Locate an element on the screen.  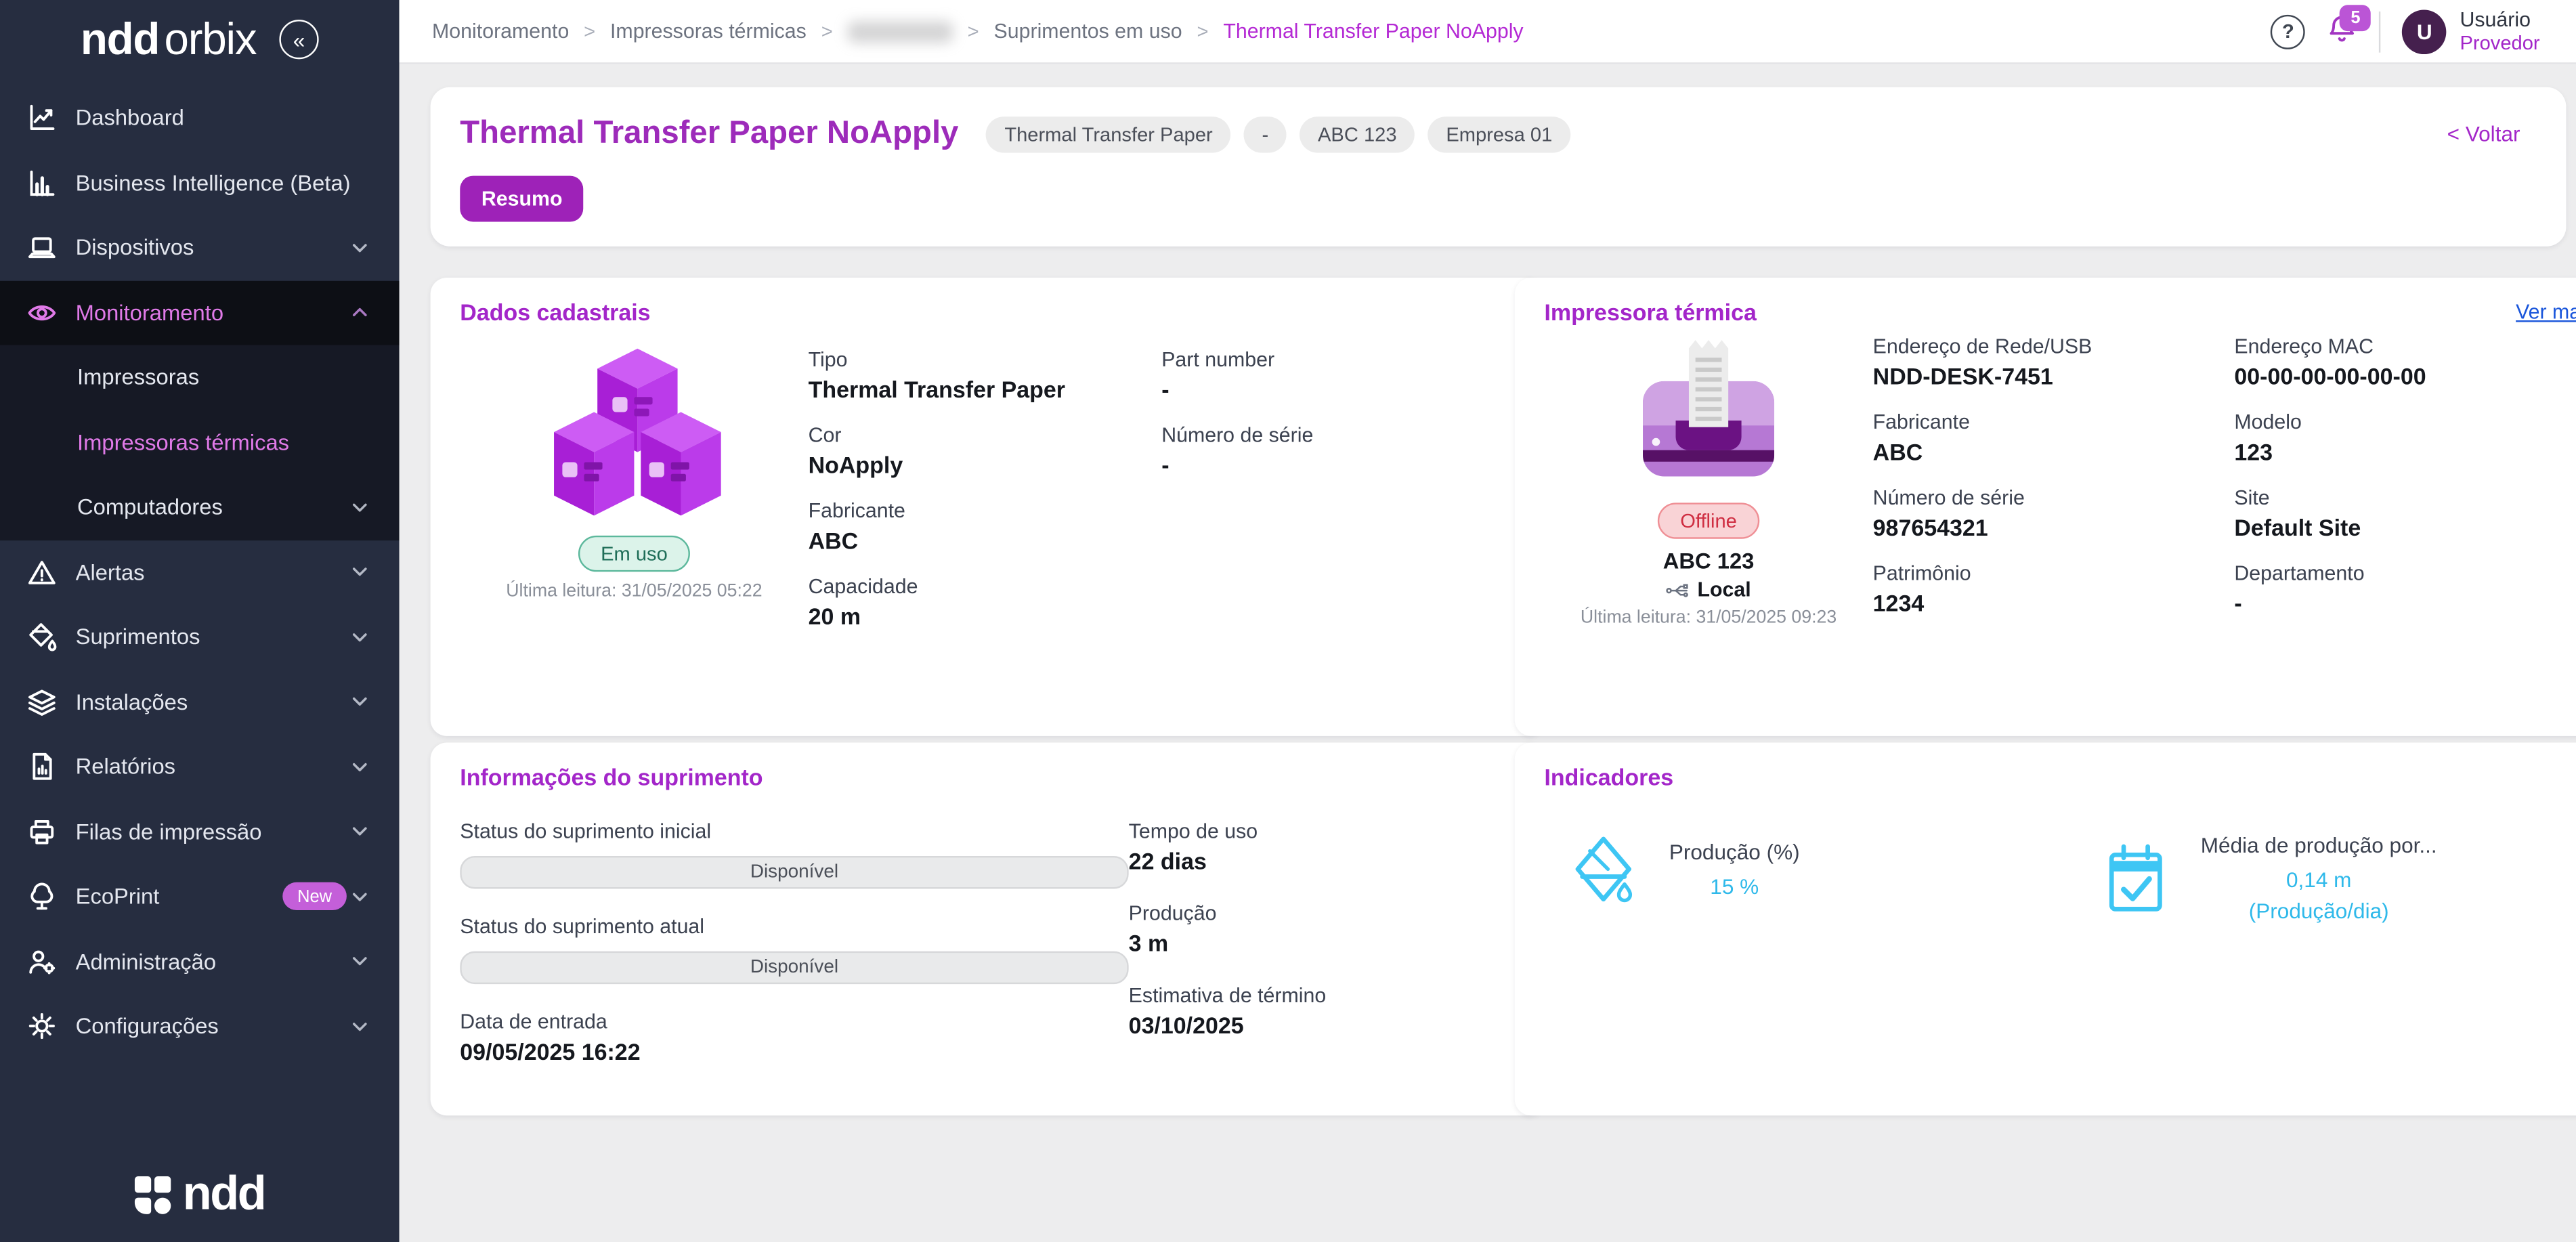
field-label: Modelo is located at coordinates (2268, 422).